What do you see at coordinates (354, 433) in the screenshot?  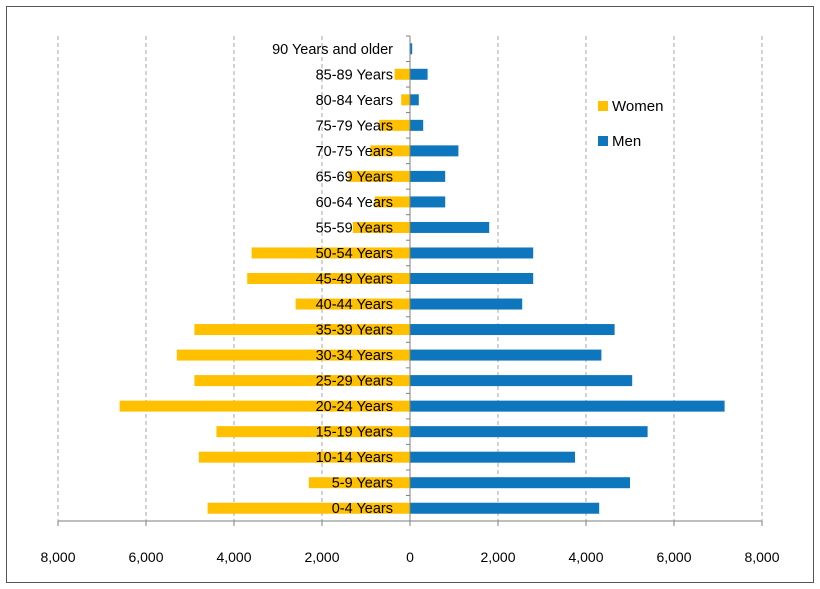 I see `category-label: 15-19 Years` at bounding box center [354, 433].